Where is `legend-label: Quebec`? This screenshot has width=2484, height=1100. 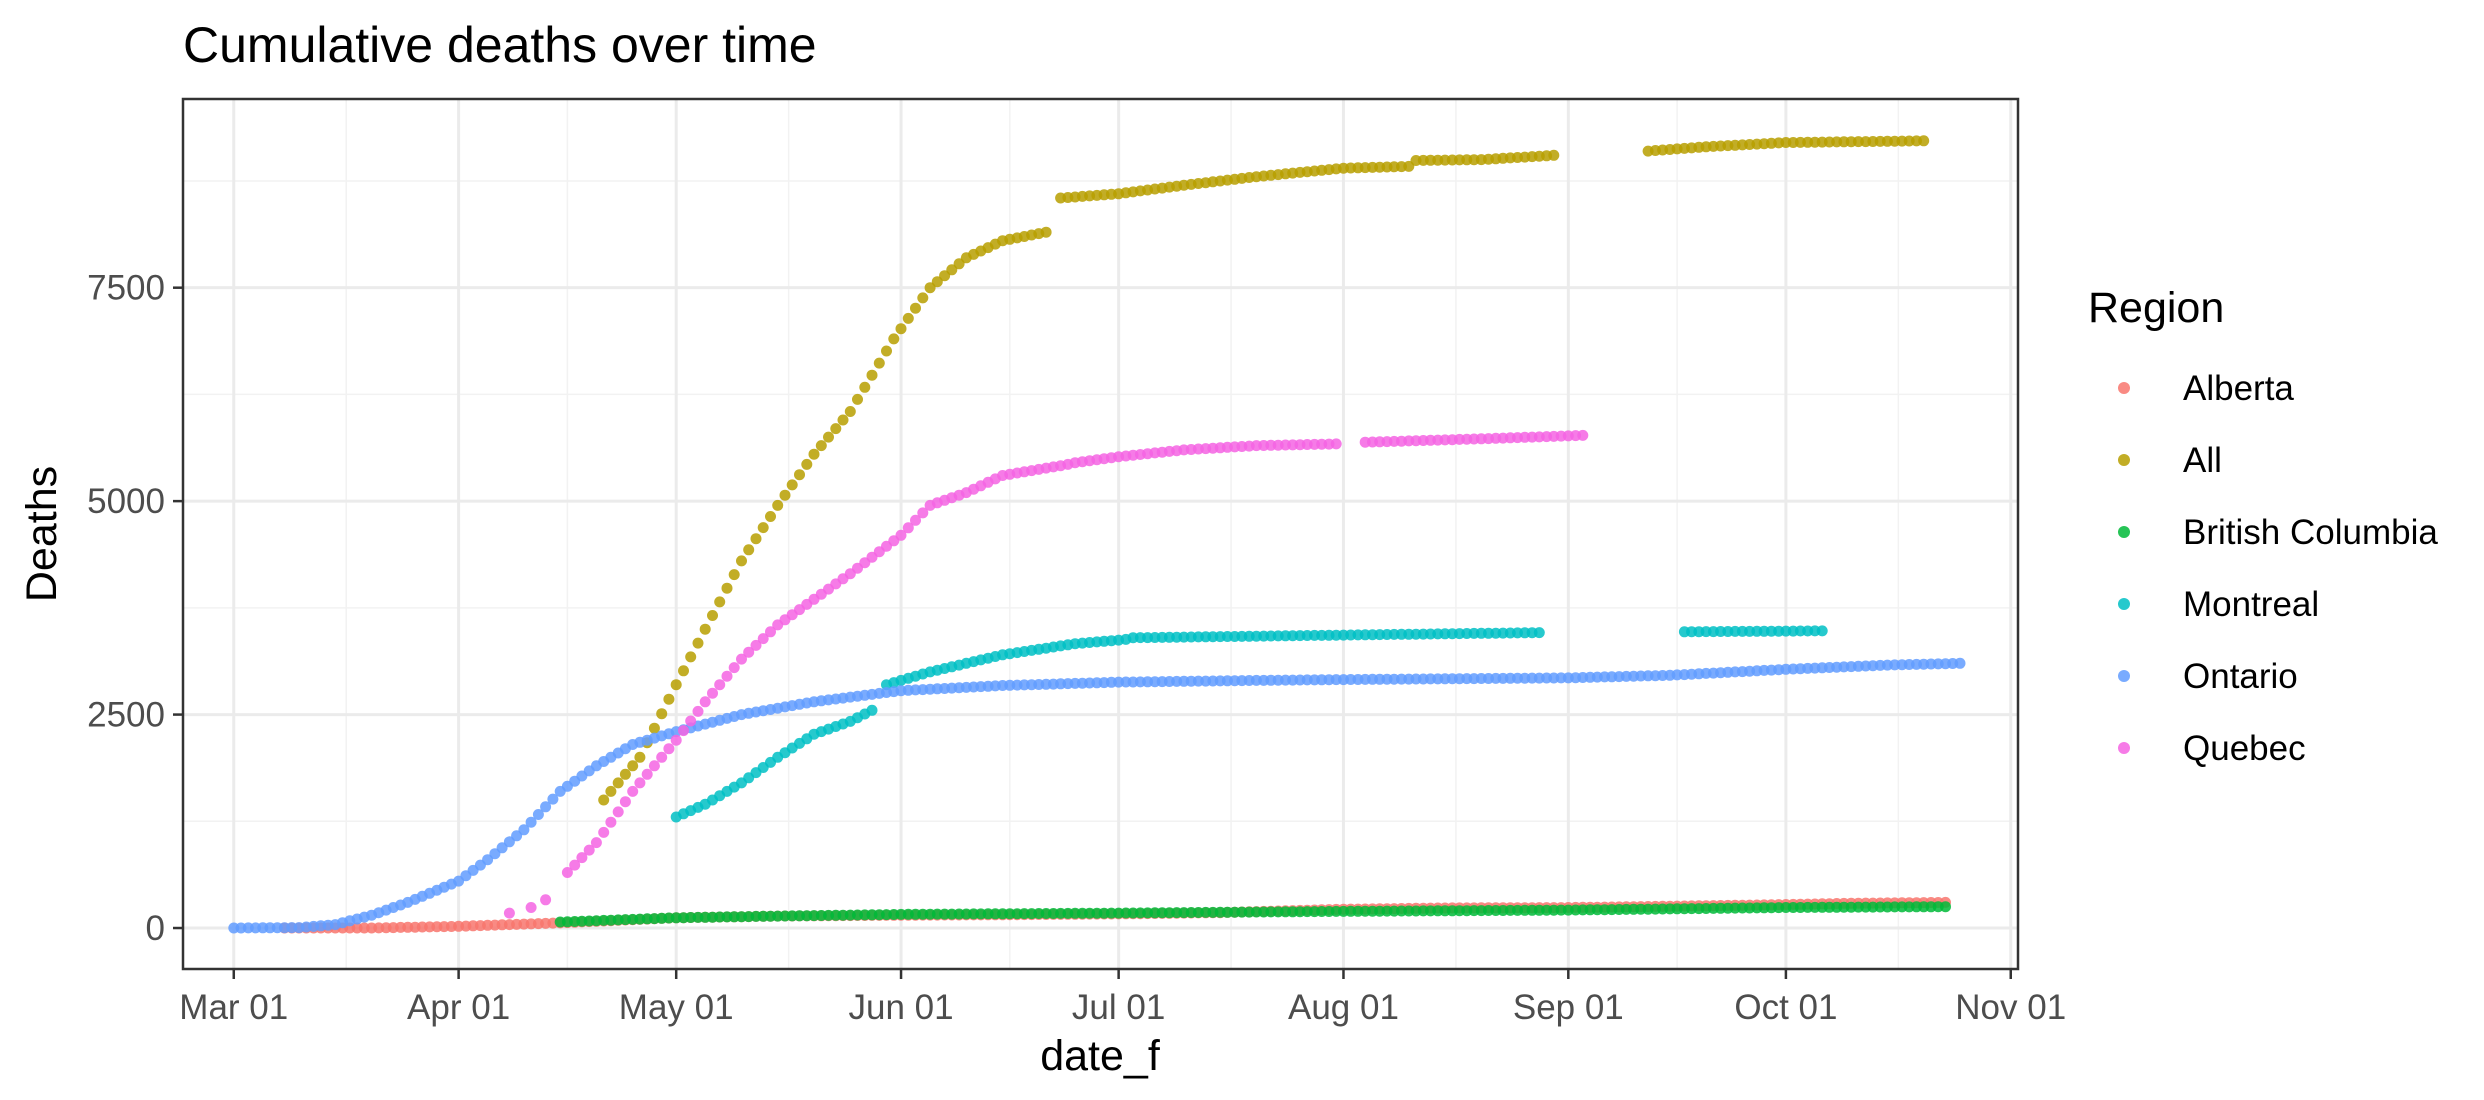 legend-label: Quebec is located at coordinates (2244, 748).